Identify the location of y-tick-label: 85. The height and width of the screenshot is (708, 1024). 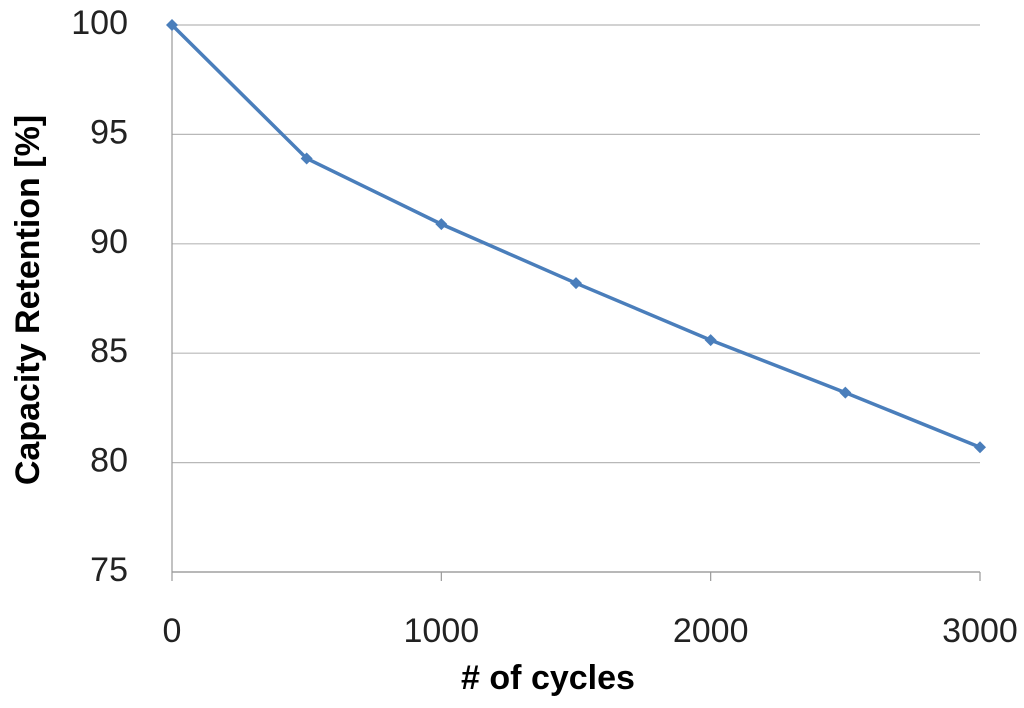
(109, 351).